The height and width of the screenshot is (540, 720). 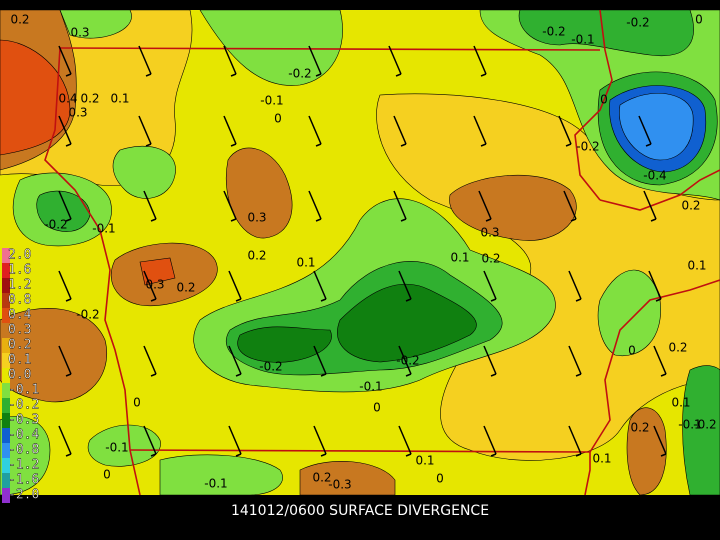 I want to click on legend-label: -2.0, so click(x=23, y=495).